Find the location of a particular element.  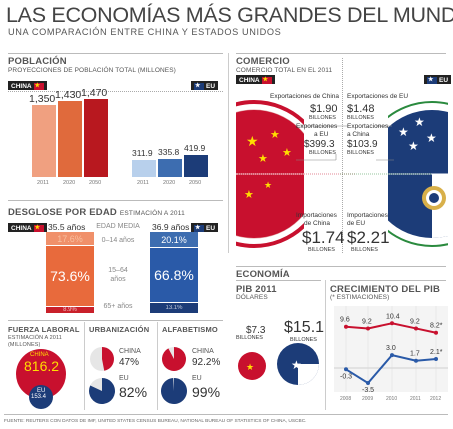

urbanization-us-pie-slice is located at coordinates (102, 391).